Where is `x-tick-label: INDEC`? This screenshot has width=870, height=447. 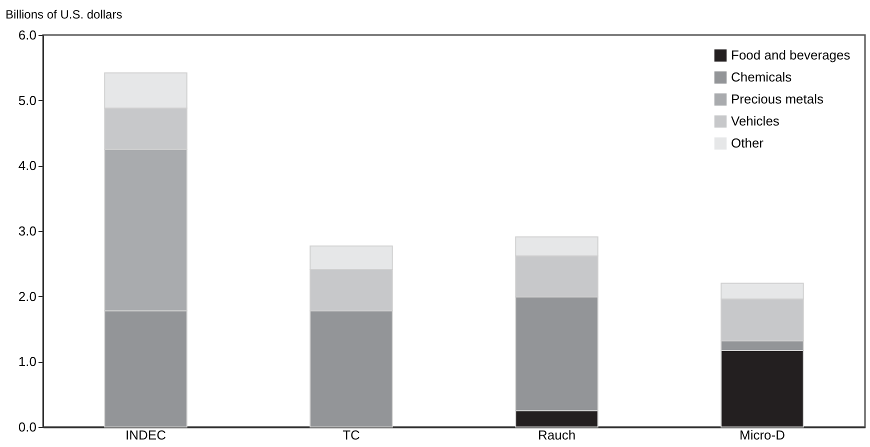 x-tick-label: INDEC is located at coordinates (146, 435).